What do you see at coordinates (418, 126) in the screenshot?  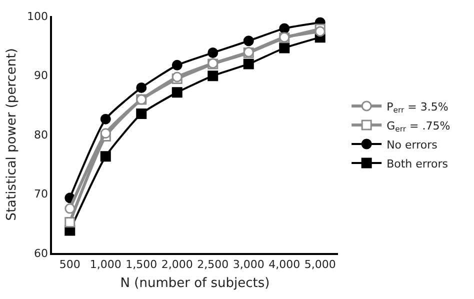 I see `legend-label: G$_{err}$ = .75%` at bounding box center [418, 126].